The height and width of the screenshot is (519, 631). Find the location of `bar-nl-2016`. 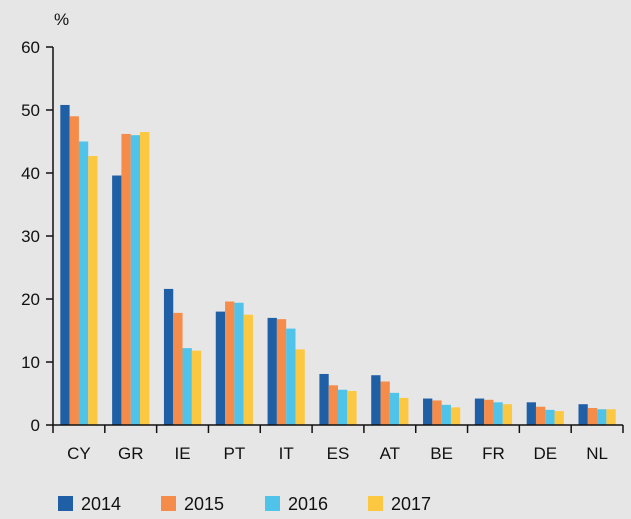

bar-nl-2016 is located at coordinates (602, 417).